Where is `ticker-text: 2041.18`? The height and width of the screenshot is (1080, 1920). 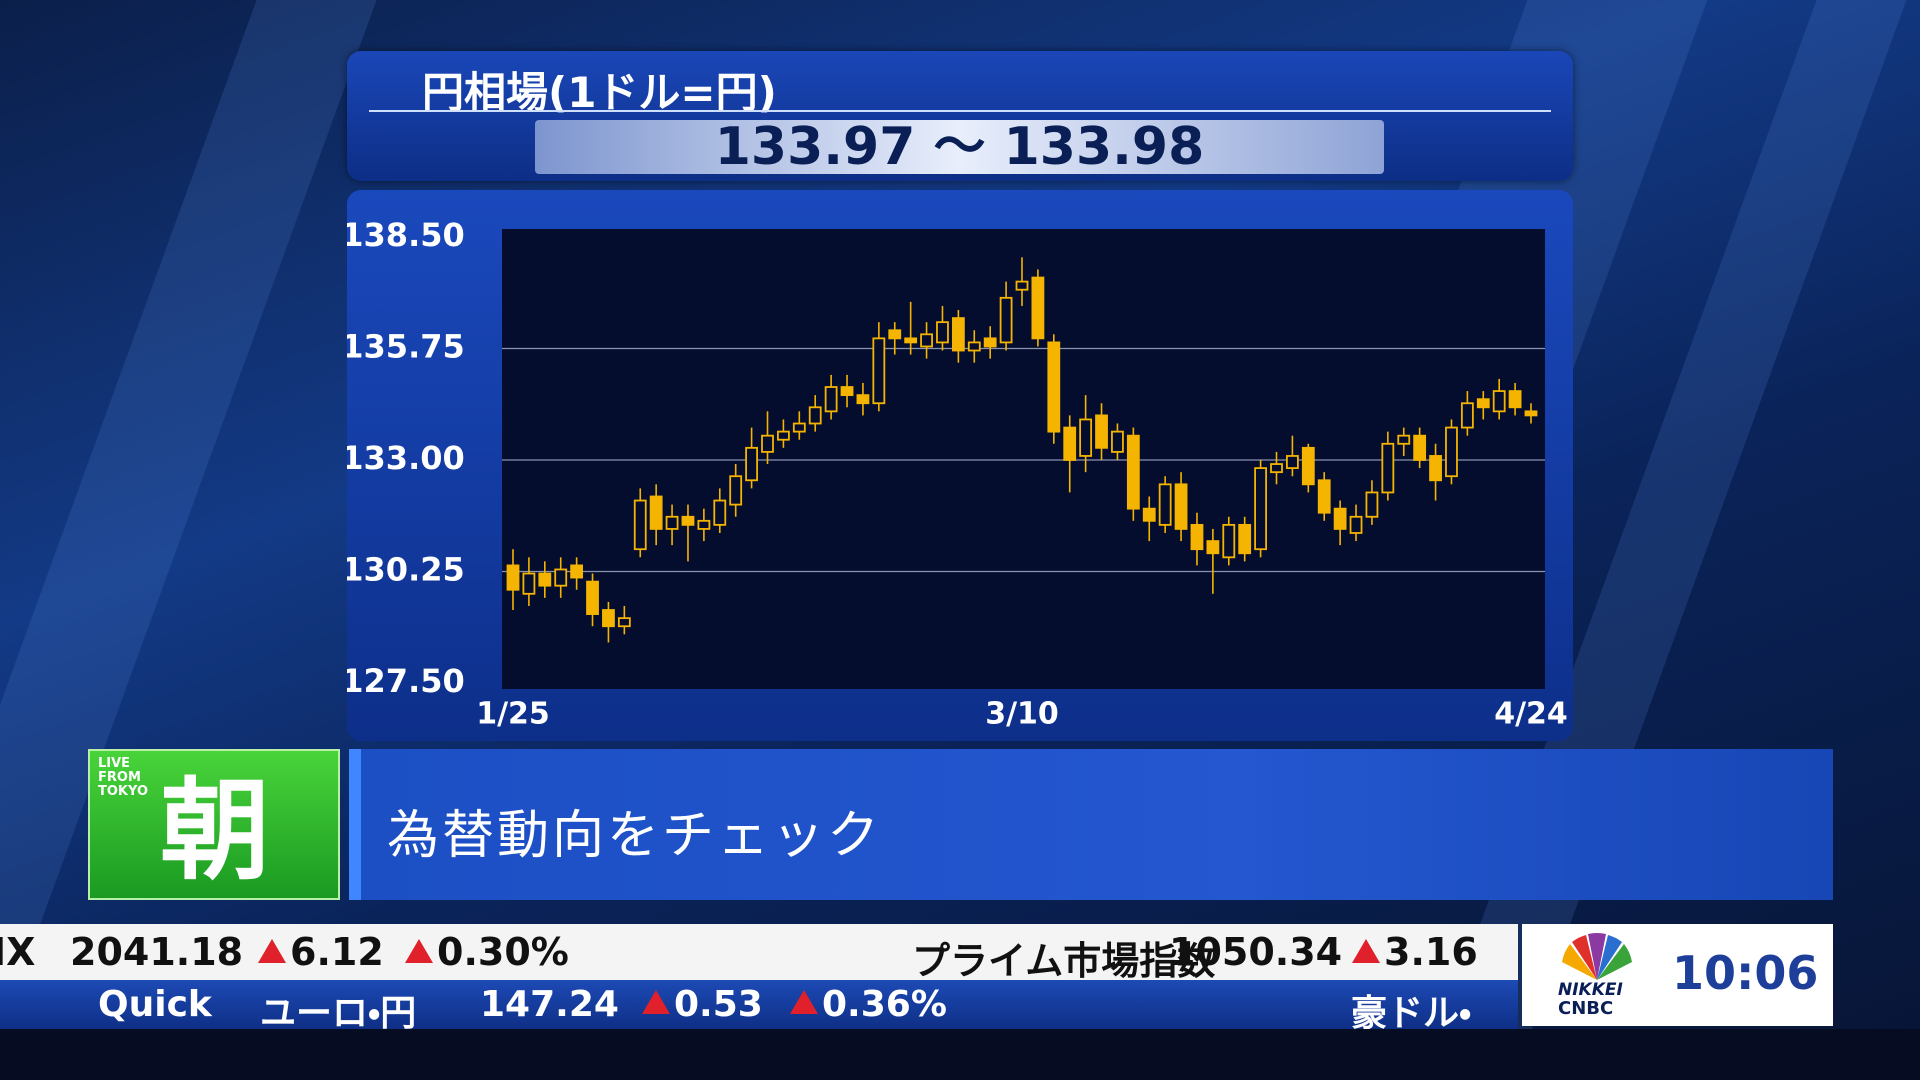 ticker-text: 2041.18 is located at coordinates (157, 952).